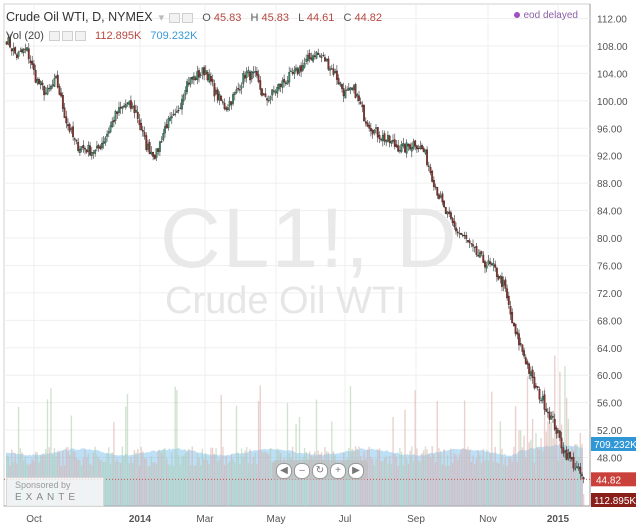 The width and height of the screenshot is (640, 532). Describe the element at coordinates (175, 18) in the screenshot. I see `legend-hide-icon` at that location.